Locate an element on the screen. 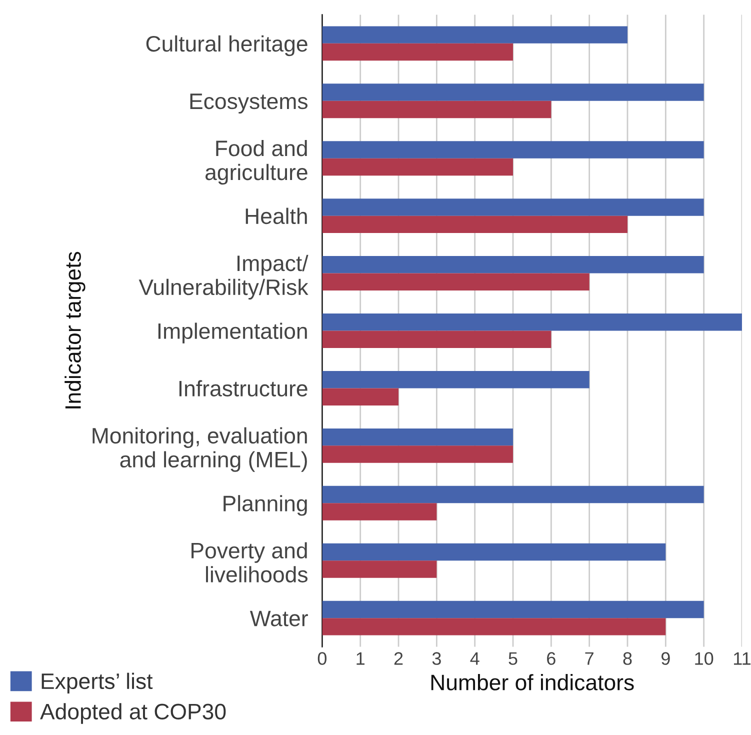 This screenshot has height=735, width=751. x-tick-label: 8 is located at coordinates (627, 658).